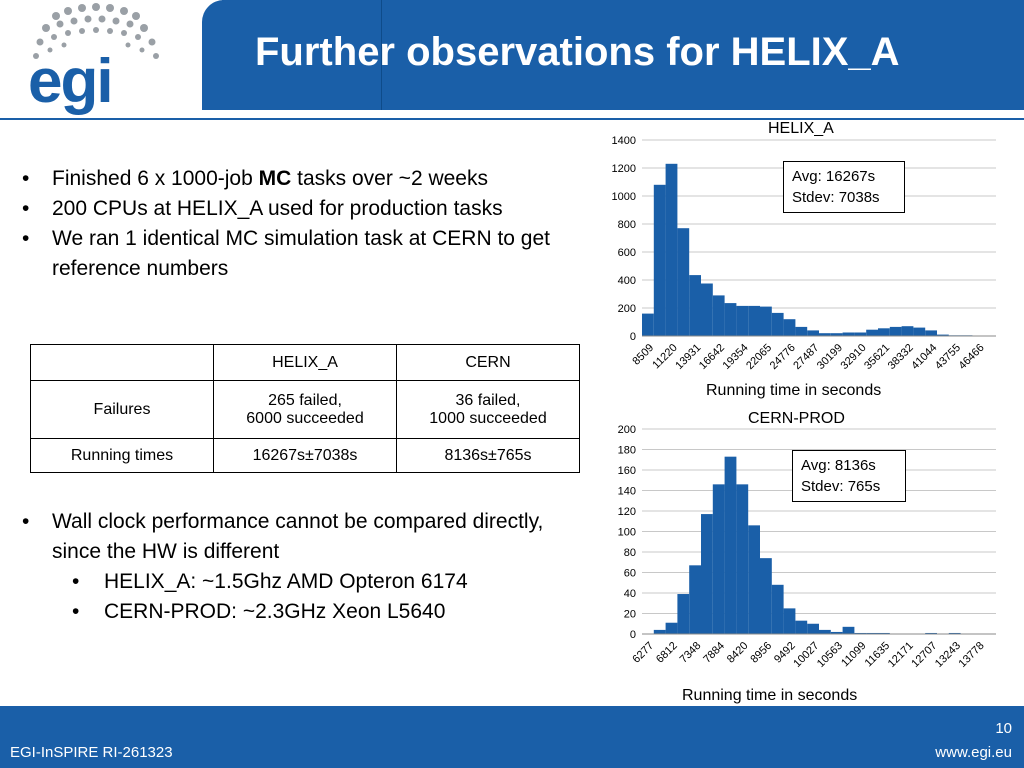 The width and height of the screenshot is (1024, 768). Describe the element at coordinates (972, 357) in the screenshot. I see `x-tick-label: 46466` at that location.